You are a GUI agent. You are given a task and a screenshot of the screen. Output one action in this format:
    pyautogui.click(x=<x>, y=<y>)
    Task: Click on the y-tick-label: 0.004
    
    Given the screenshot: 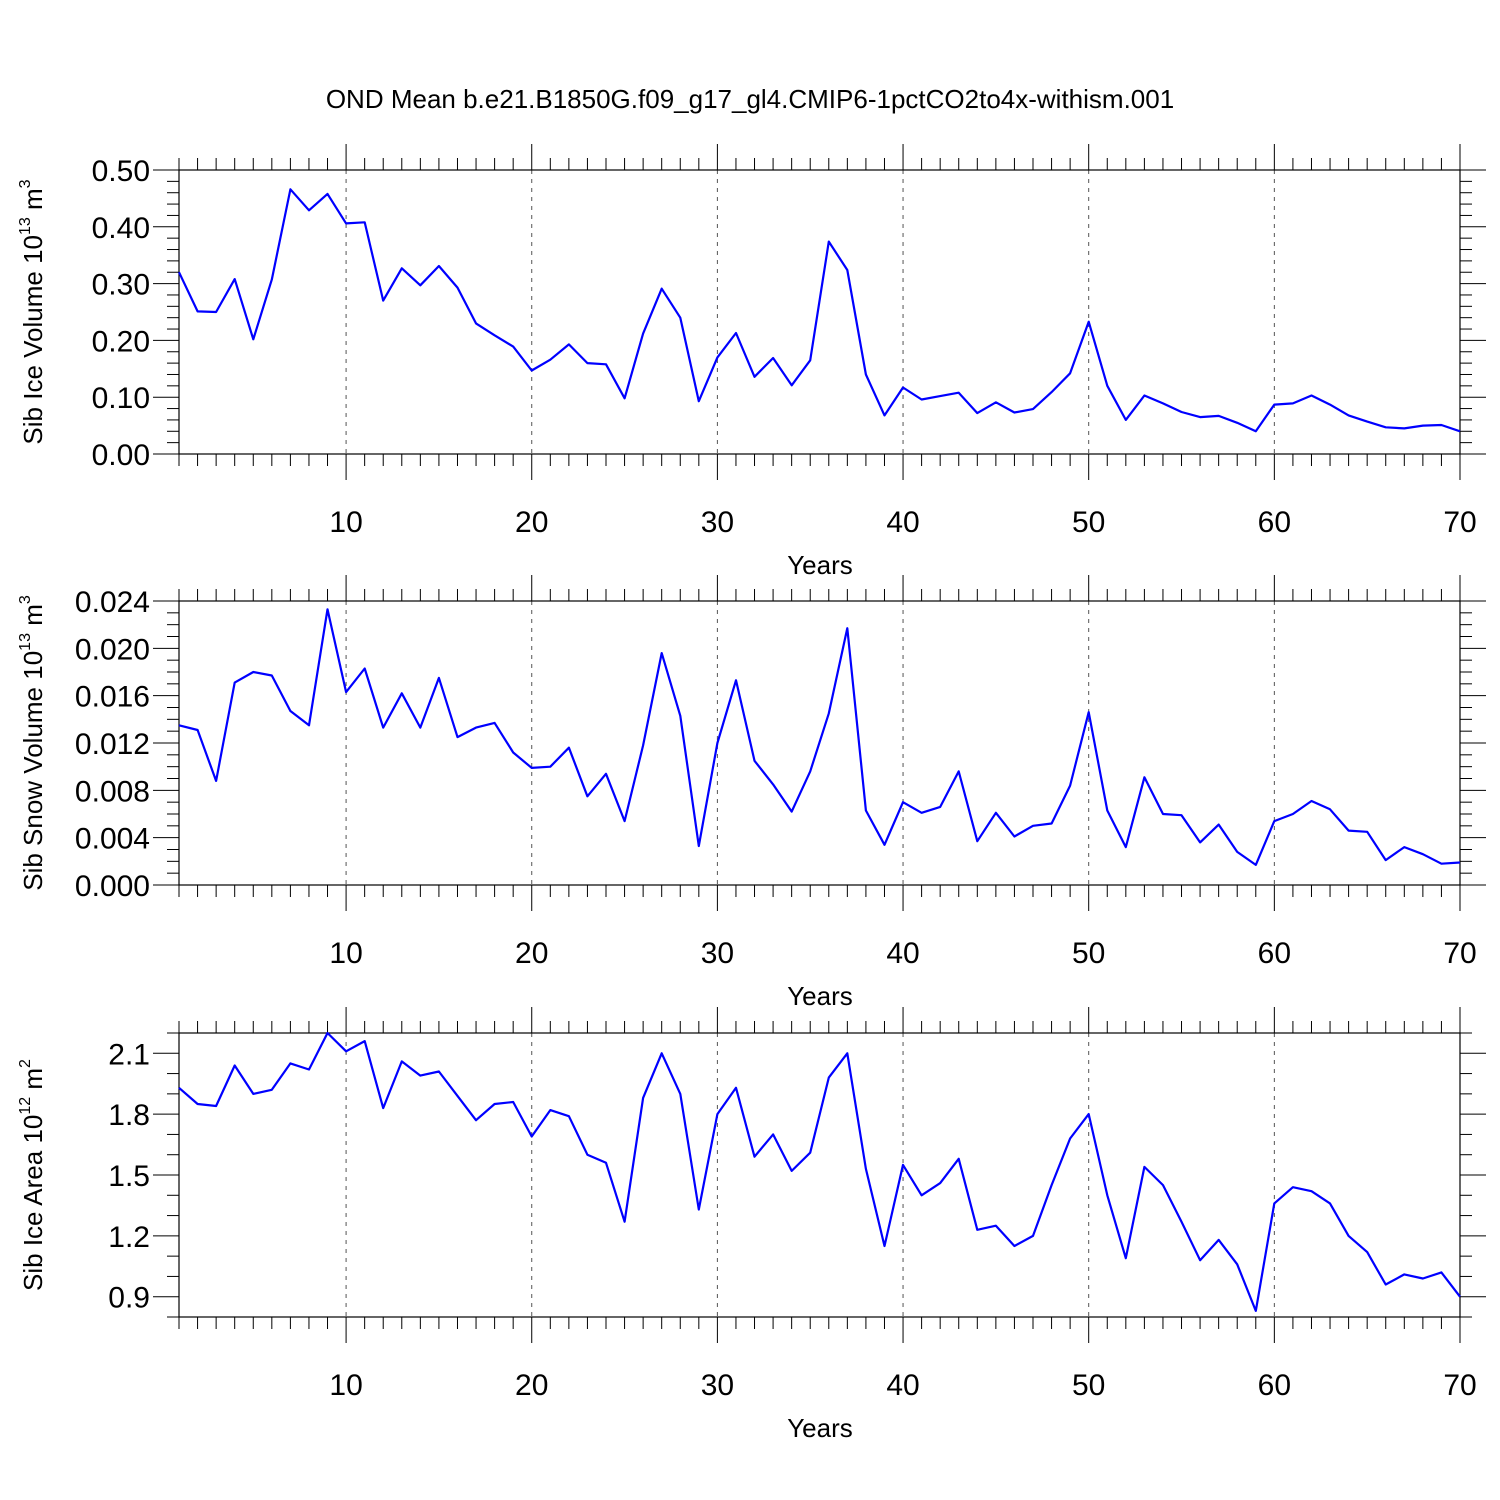 What is the action you would take?
    pyautogui.click(x=112, y=839)
    